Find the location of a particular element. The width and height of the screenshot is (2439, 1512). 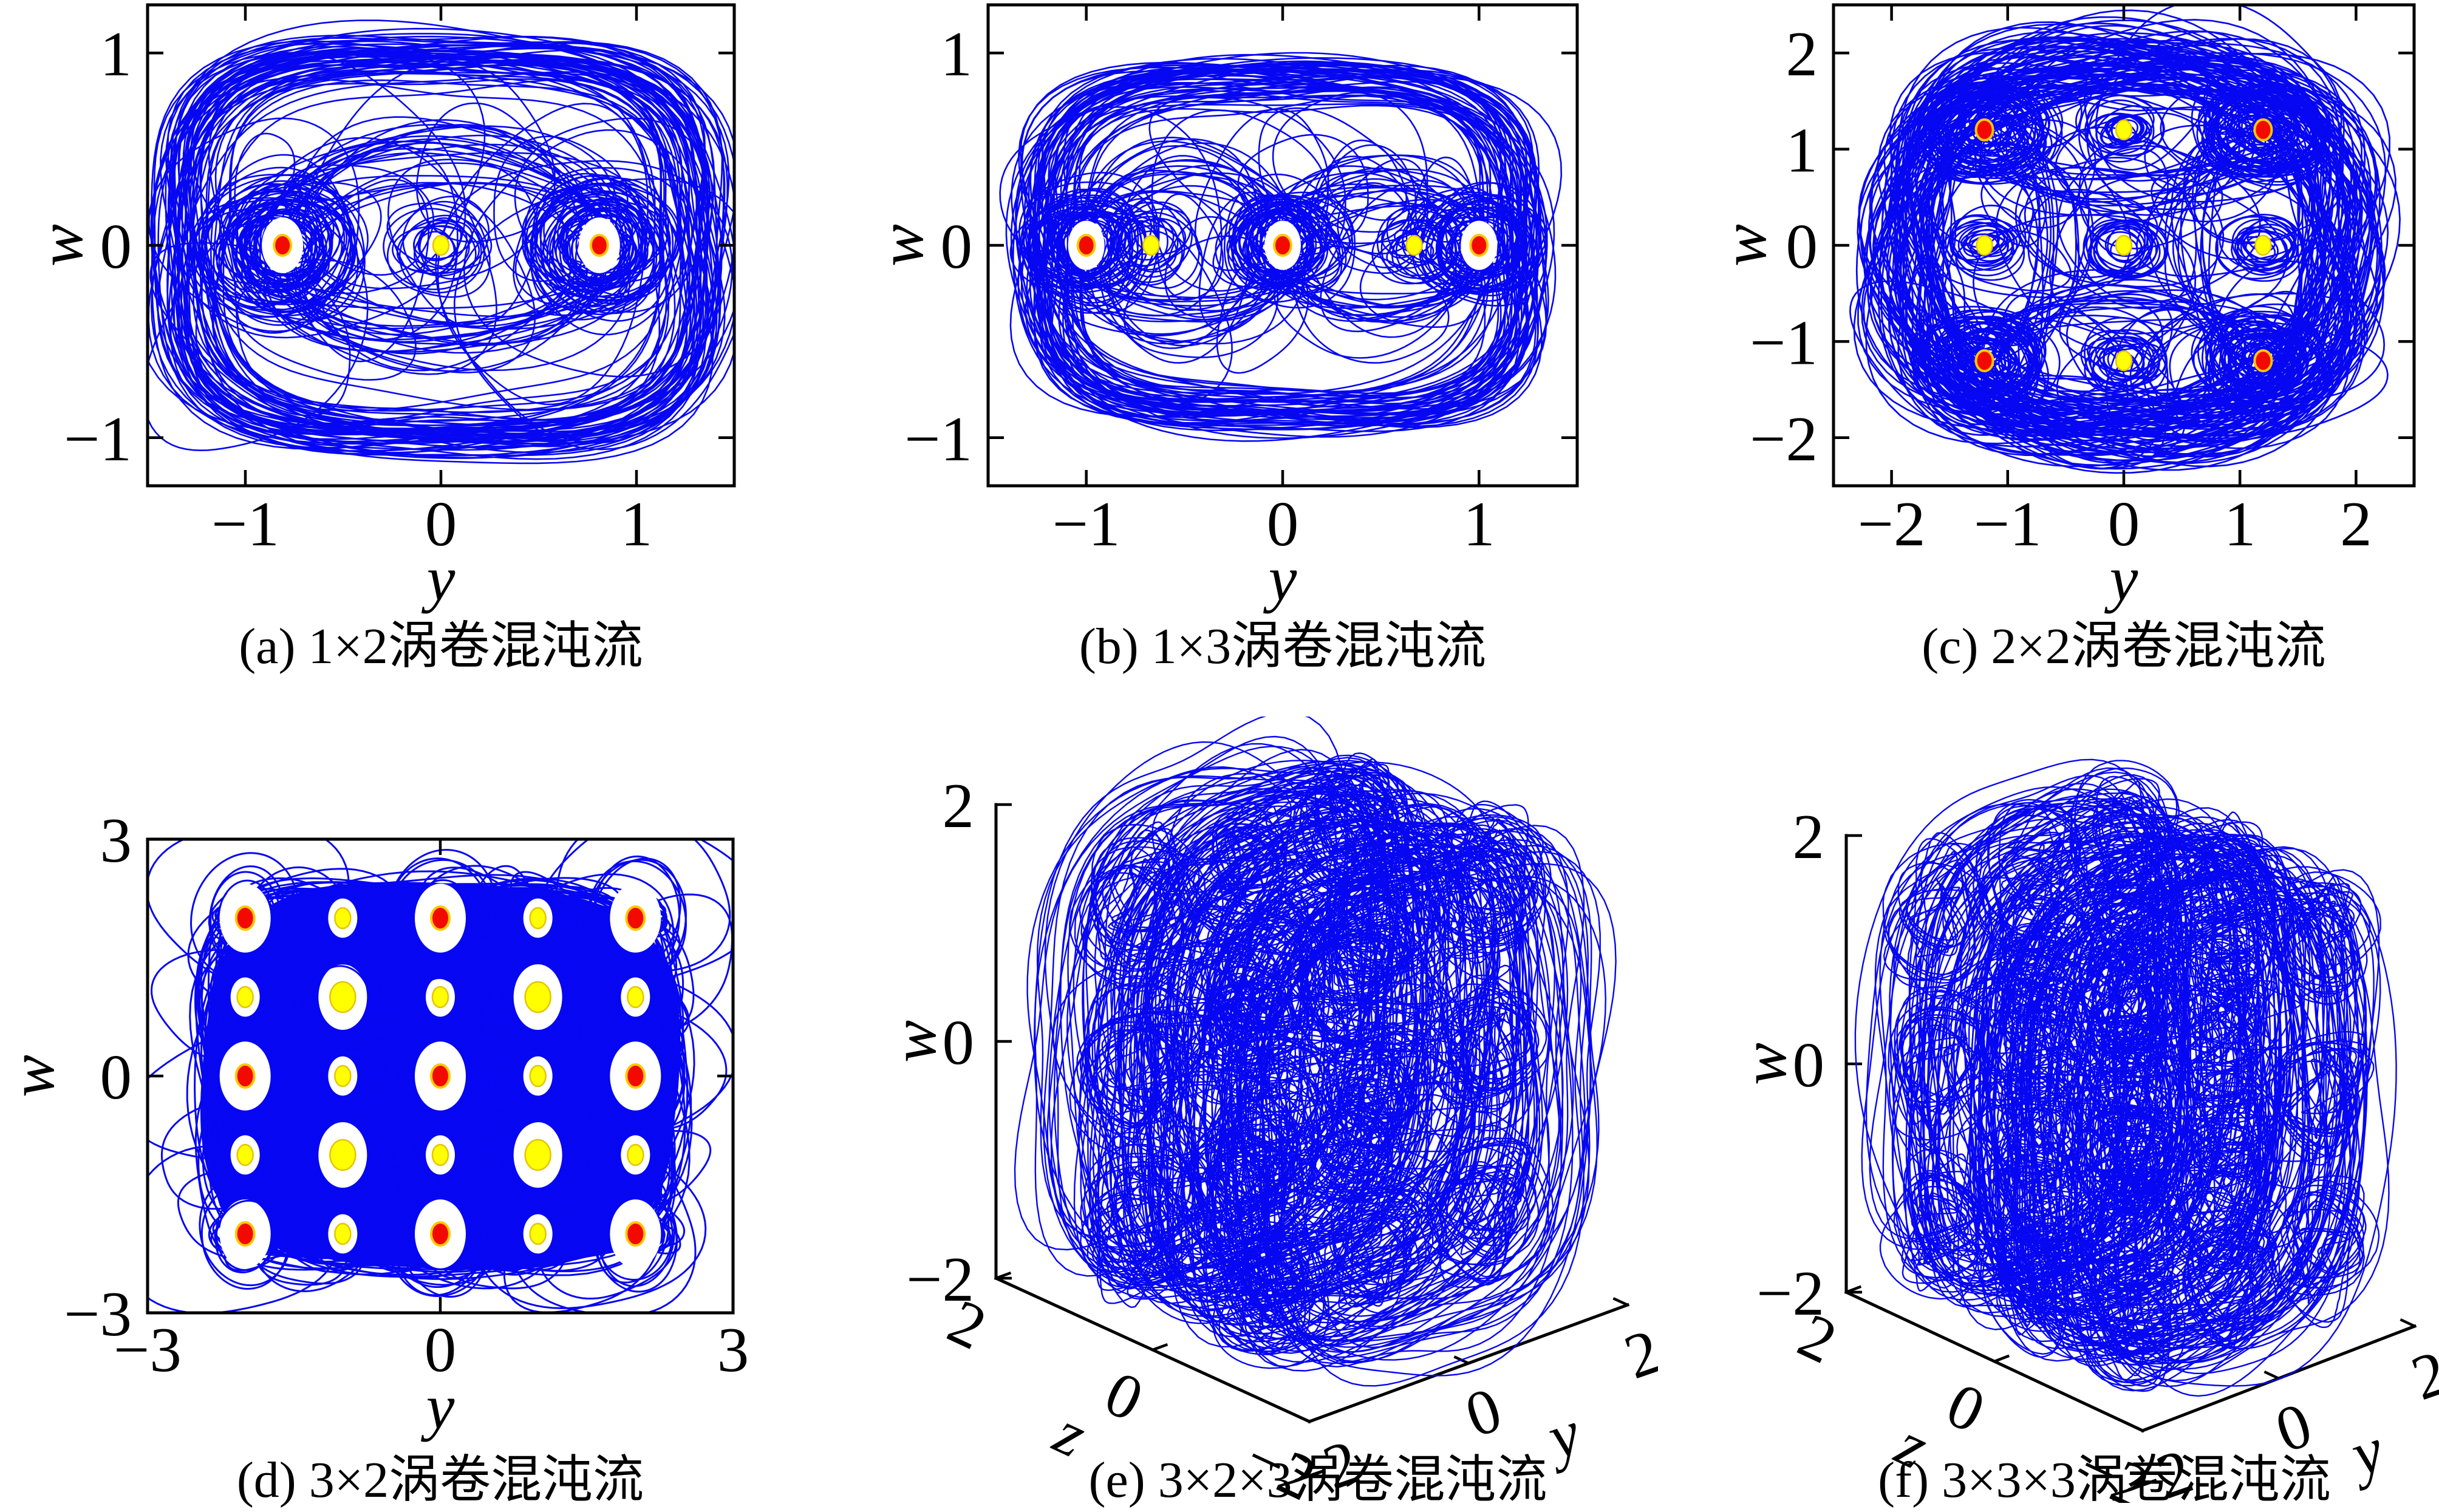

subplot-a-plot: −1 0 1 1 0 −1 y w is located at coordinates (380, 308).